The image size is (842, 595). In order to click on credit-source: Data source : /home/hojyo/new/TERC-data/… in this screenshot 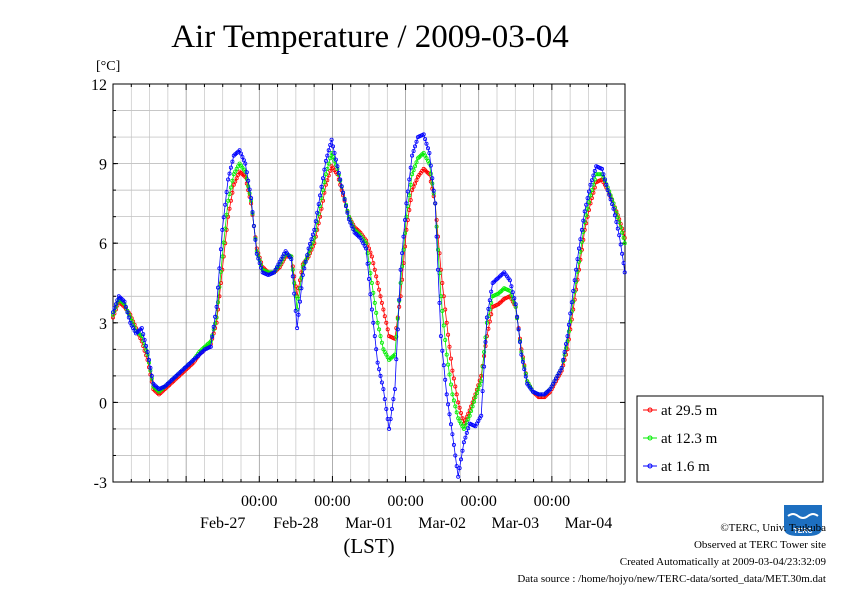, I will do `click(671, 579)`.